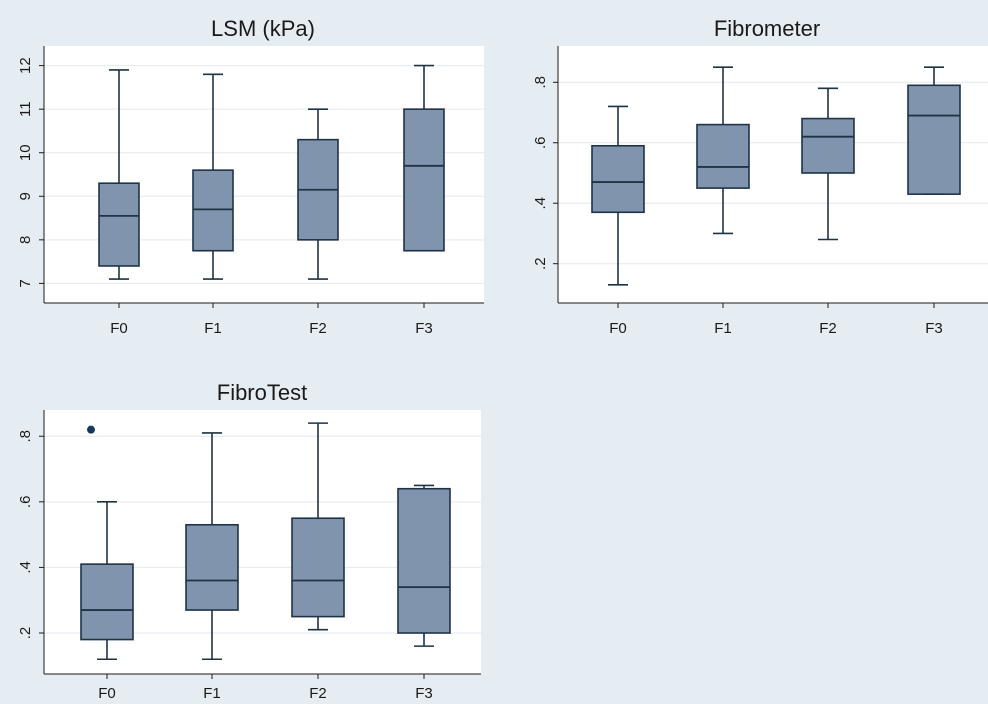 This screenshot has height=704, width=988. What do you see at coordinates (91, 429) in the screenshot?
I see `outlier-point` at bounding box center [91, 429].